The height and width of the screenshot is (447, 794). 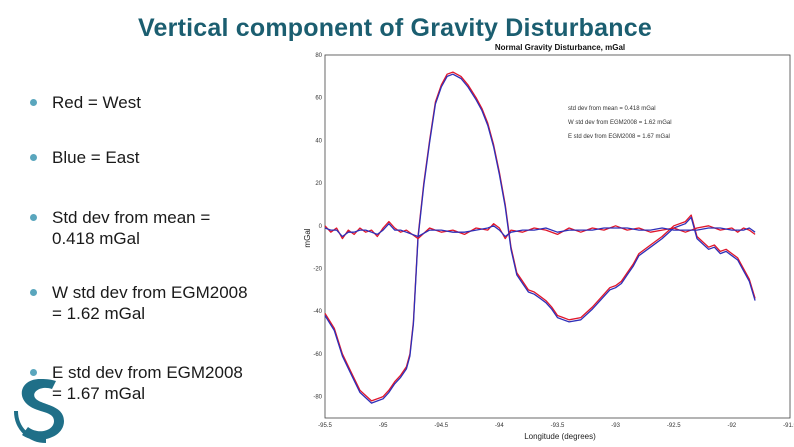 What do you see at coordinates (147, 372) in the screenshot?
I see `bullet-line: E std dev from EGM2008` at bounding box center [147, 372].